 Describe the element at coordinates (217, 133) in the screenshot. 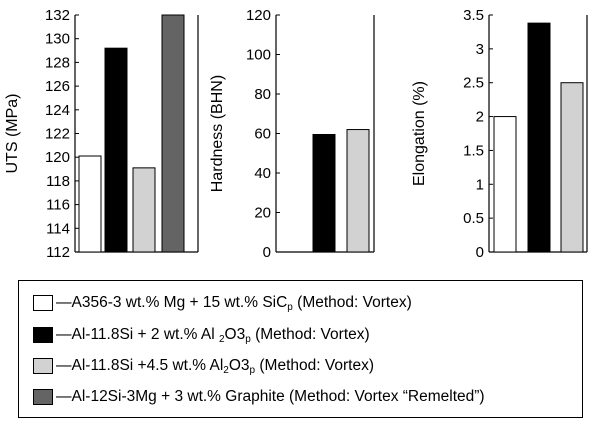

I see `y-axis-label: Hardness (BHN)` at that location.